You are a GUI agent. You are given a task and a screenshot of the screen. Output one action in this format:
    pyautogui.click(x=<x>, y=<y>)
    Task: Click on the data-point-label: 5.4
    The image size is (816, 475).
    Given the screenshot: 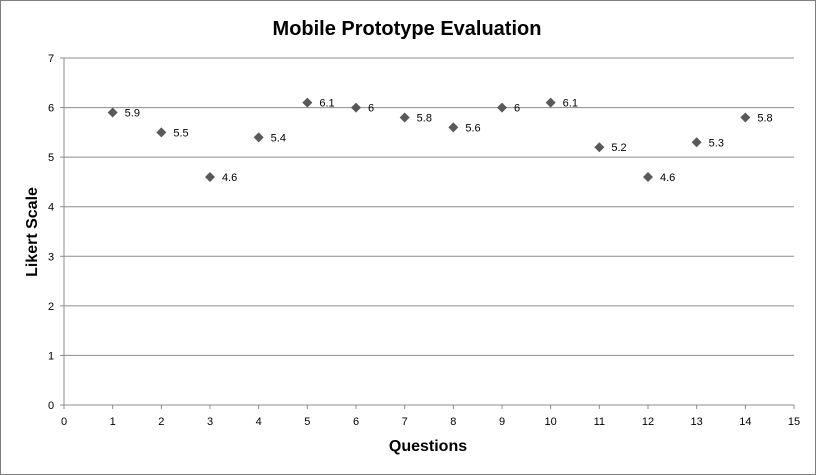 What is the action you would take?
    pyautogui.click(x=278, y=138)
    